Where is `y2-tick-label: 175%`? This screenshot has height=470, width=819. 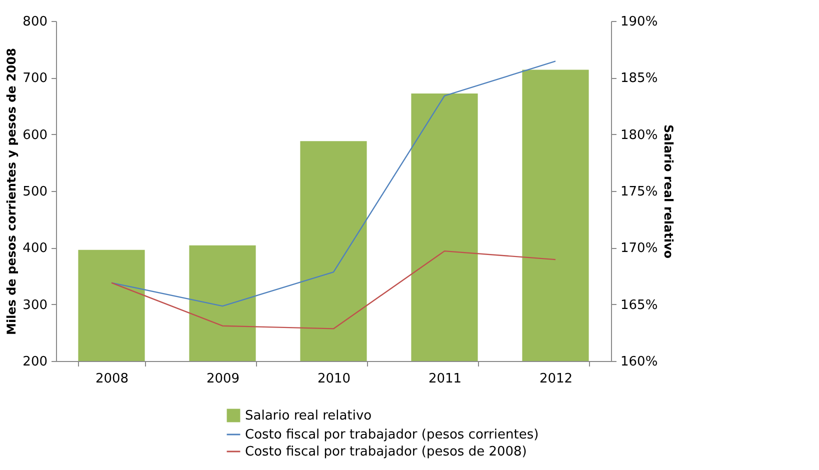 y2-tick-label: 175% is located at coordinates (639, 192).